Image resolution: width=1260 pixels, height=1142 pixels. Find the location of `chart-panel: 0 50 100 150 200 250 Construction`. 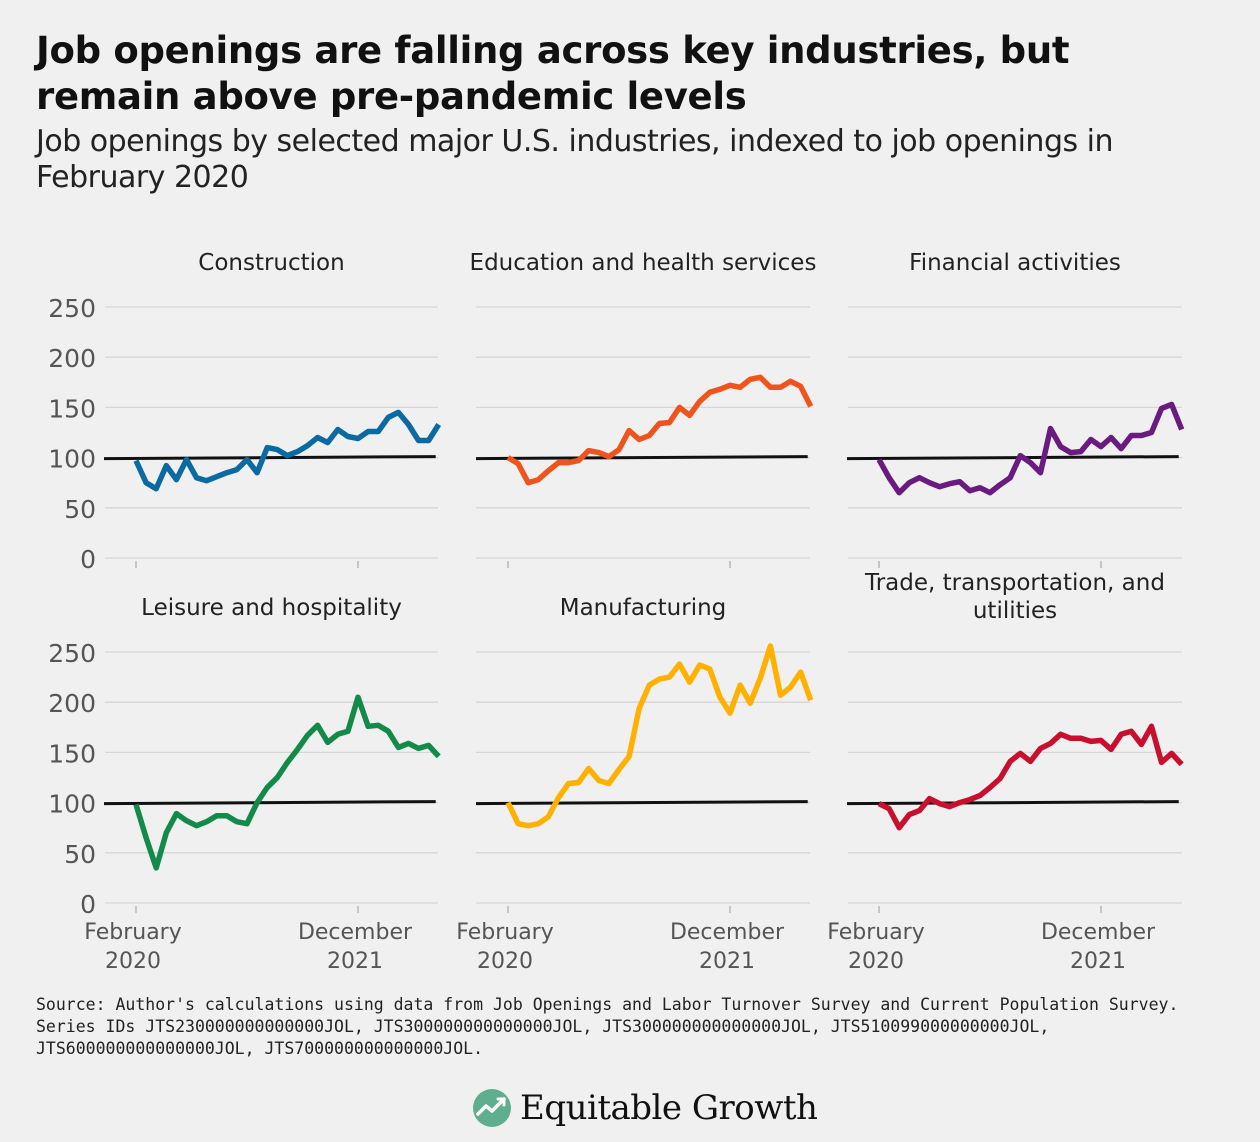

chart-panel: 0 50 100 150 200 250 Construction is located at coordinates (245, 412).